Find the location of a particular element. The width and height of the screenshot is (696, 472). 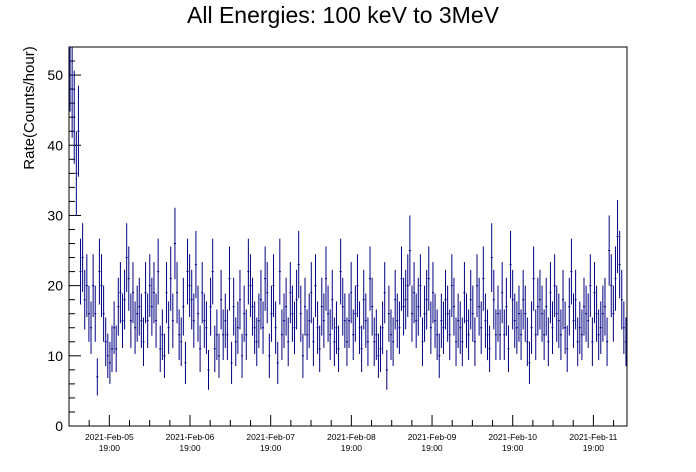

y-tick-label: 20 is located at coordinates (55, 286).